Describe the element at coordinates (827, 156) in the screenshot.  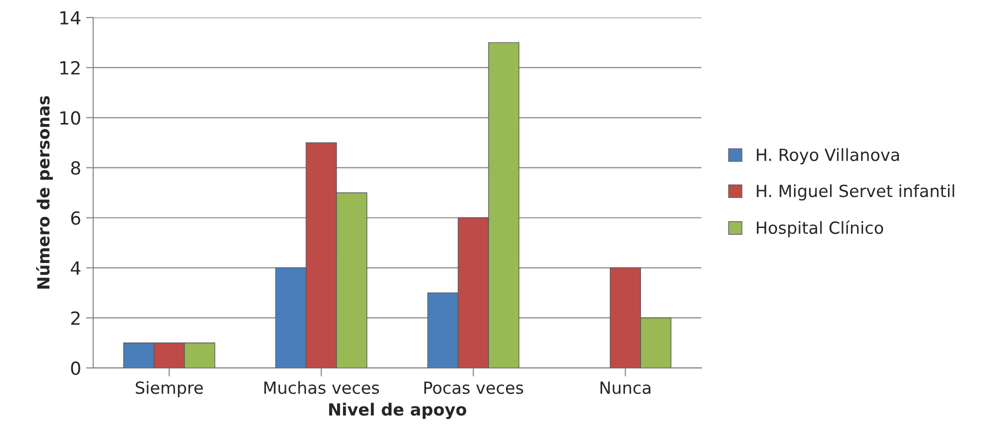
I see `legend-label: H. Royo Villanova` at that location.